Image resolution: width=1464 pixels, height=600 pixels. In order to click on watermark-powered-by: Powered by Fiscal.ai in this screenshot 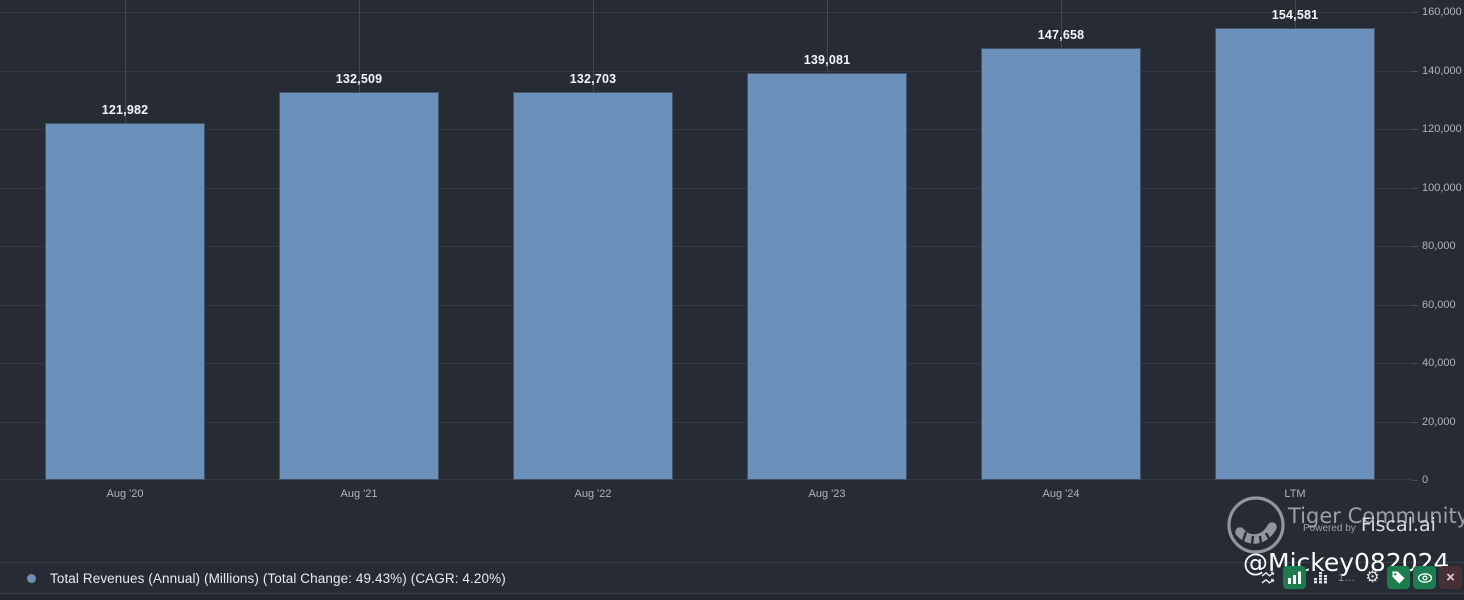, I will do `click(1369, 525)`.